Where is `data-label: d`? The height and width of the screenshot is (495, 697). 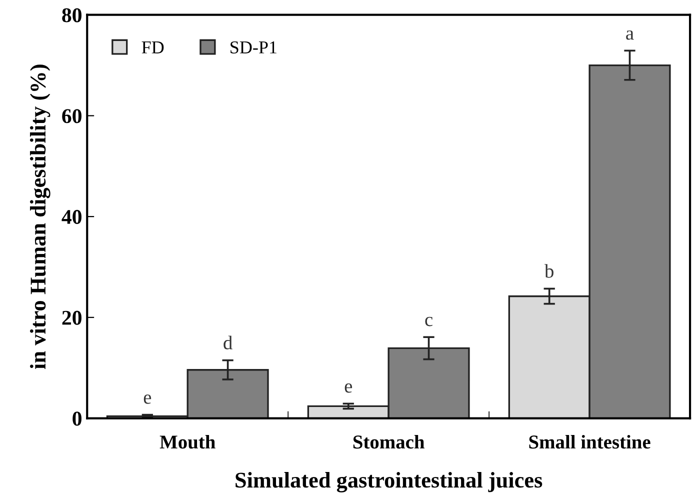
data-label: d is located at coordinates (228, 343).